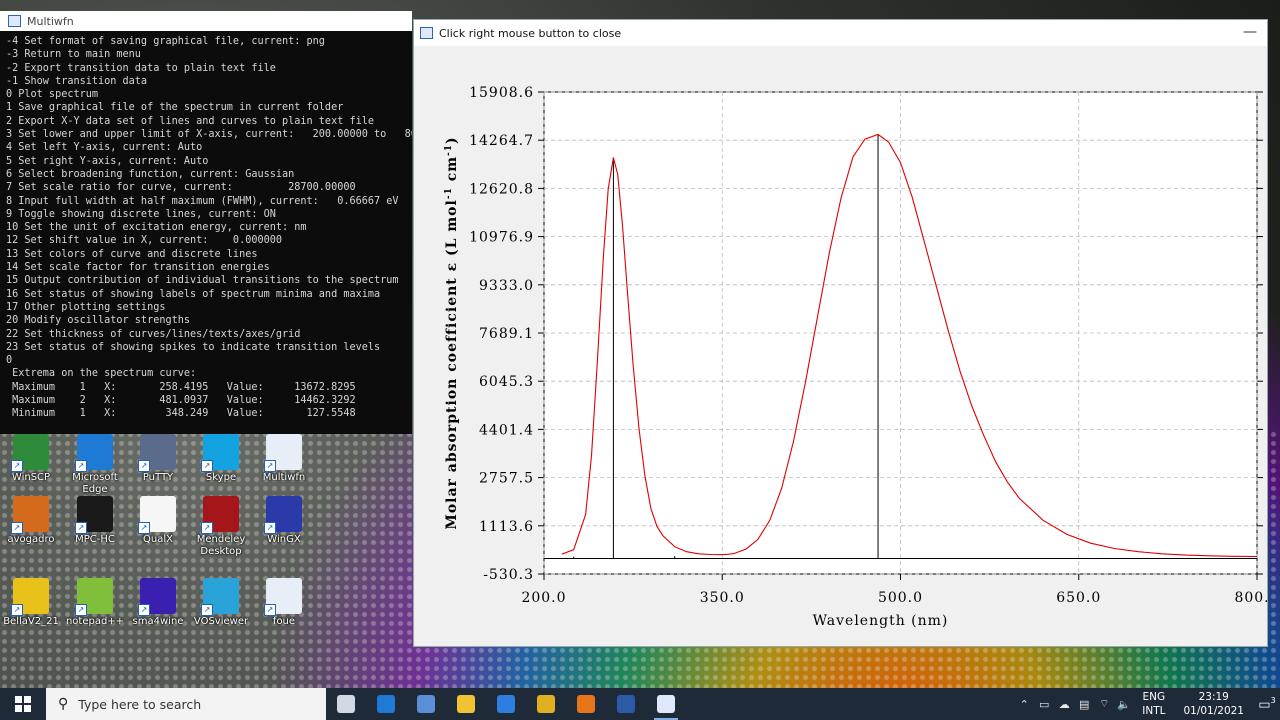 The width and height of the screenshot is (1280, 720). I want to click on desktop-icon-label: VOSviewer, so click(221, 621).